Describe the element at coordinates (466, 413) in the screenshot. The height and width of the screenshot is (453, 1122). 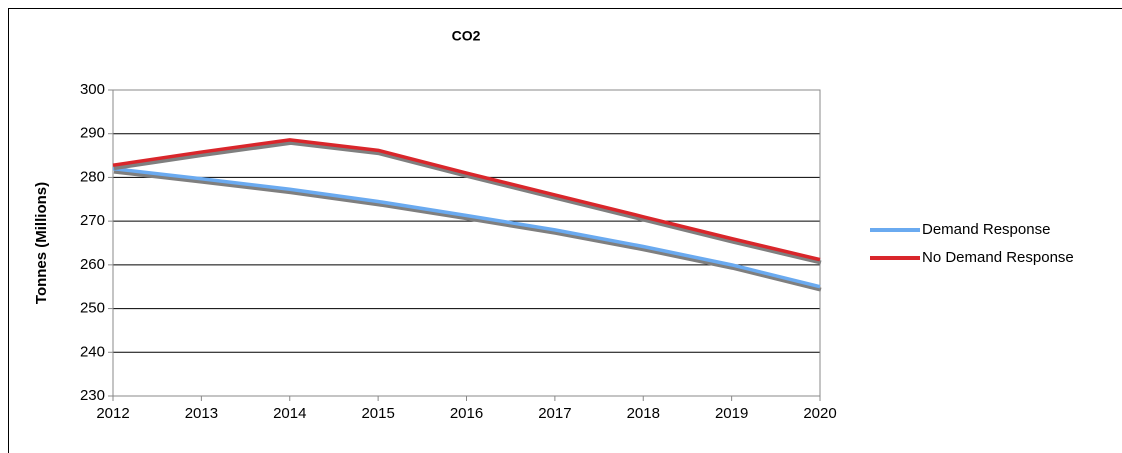
I see `x-tick-label: 2016` at that location.